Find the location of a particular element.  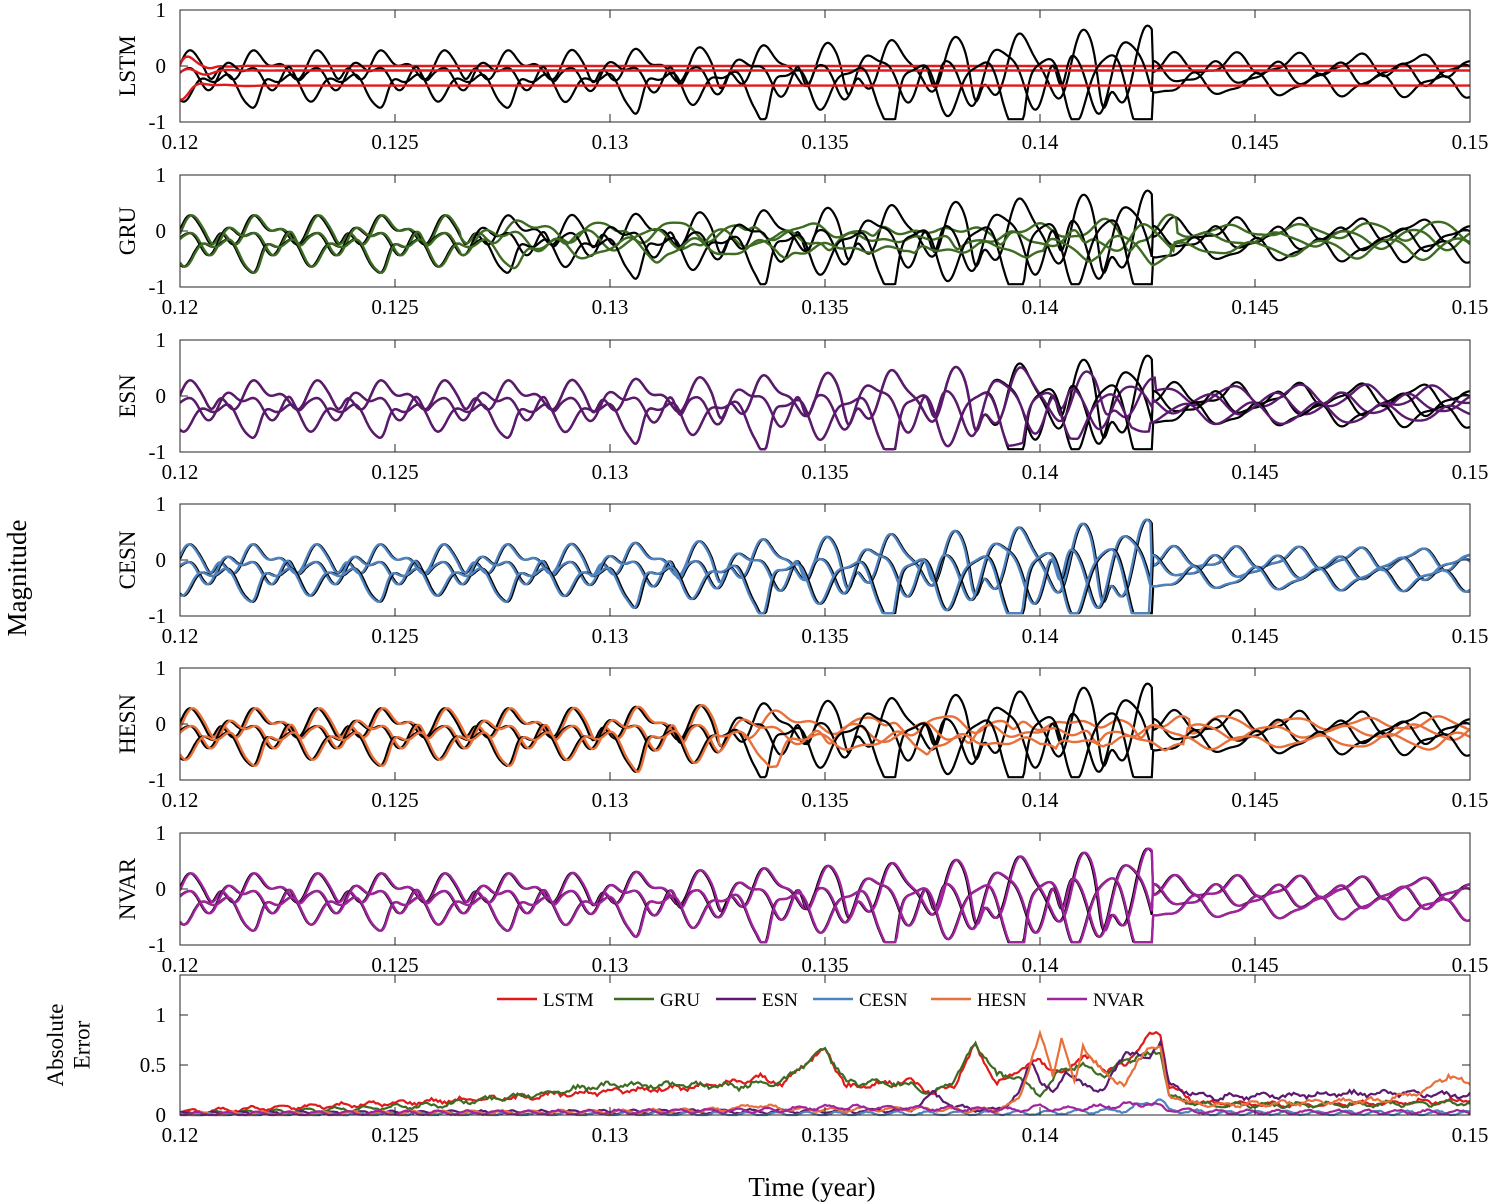

panel-nvar: 0.12 0.125 0.13 0.135 0.14 0.145 0.15 -1 0 1 NVAR is located at coordinates (801, 899).